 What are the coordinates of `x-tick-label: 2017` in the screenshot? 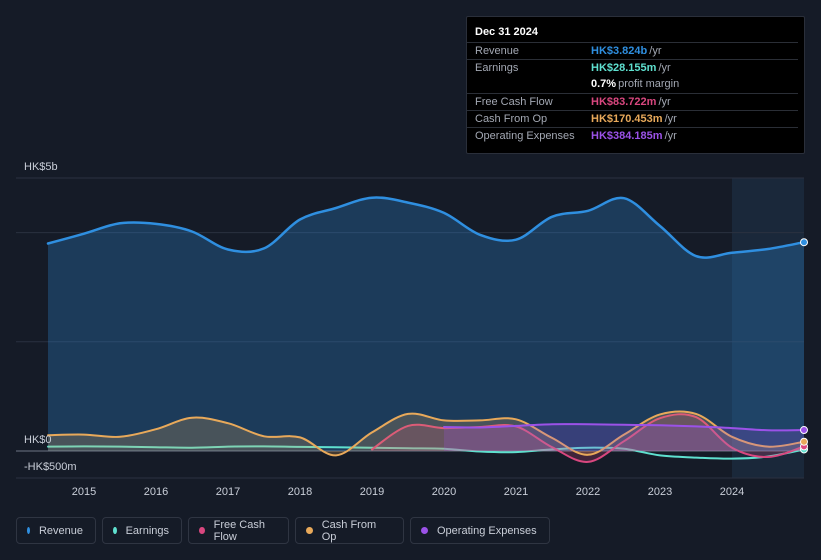 It's located at (228, 492).